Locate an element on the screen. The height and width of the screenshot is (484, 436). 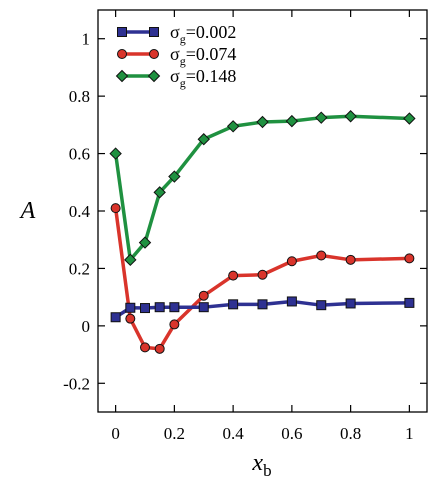
x-tick-label: 1 is located at coordinates (409, 433).